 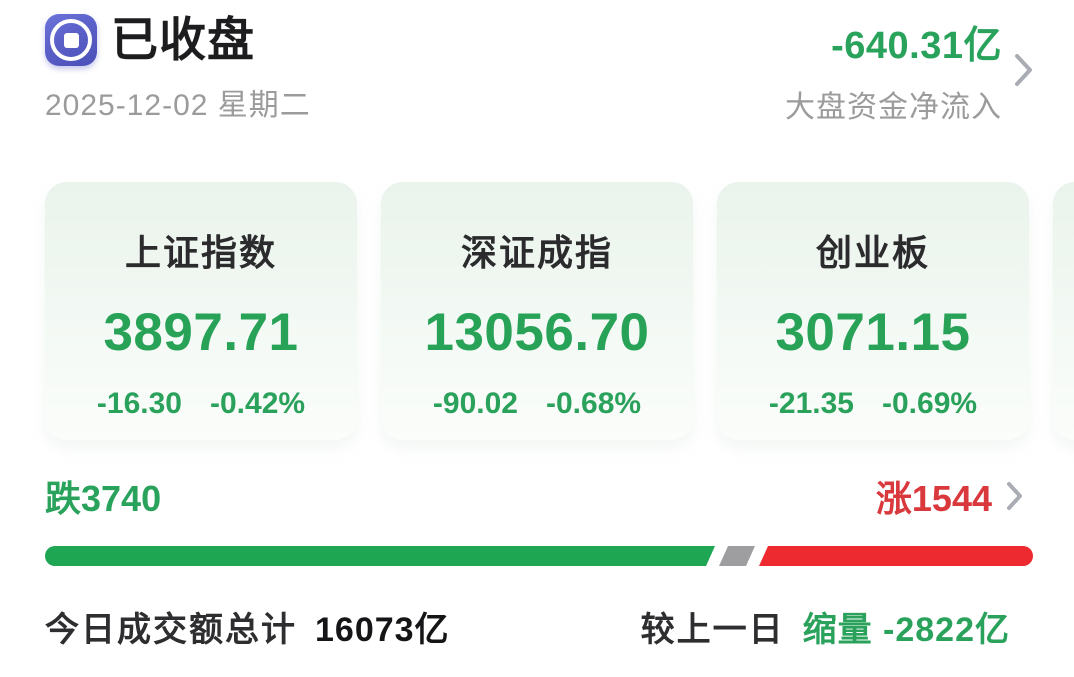 What do you see at coordinates (382, 630) in the screenshot?
I see `turnover-value: 16073亿` at bounding box center [382, 630].